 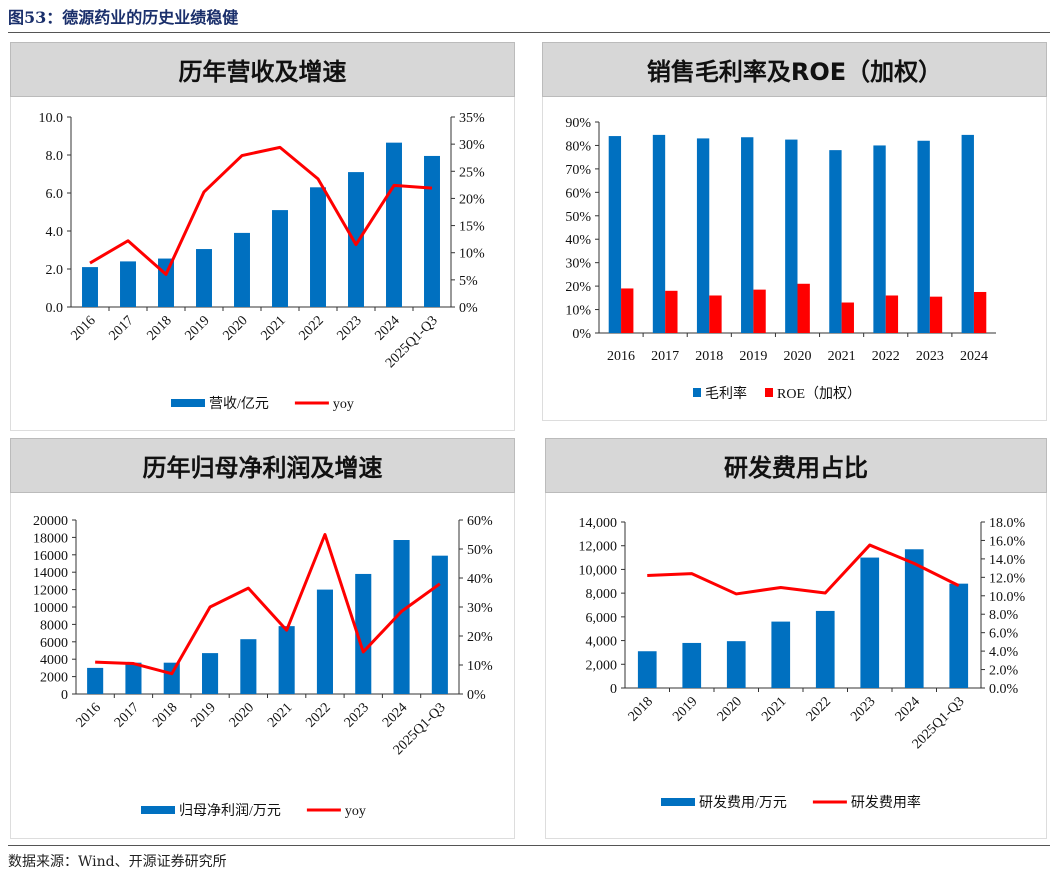 What do you see at coordinates (480, 579) in the screenshot?
I see `y2-tick-label: 40%` at bounding box center [480, 579].